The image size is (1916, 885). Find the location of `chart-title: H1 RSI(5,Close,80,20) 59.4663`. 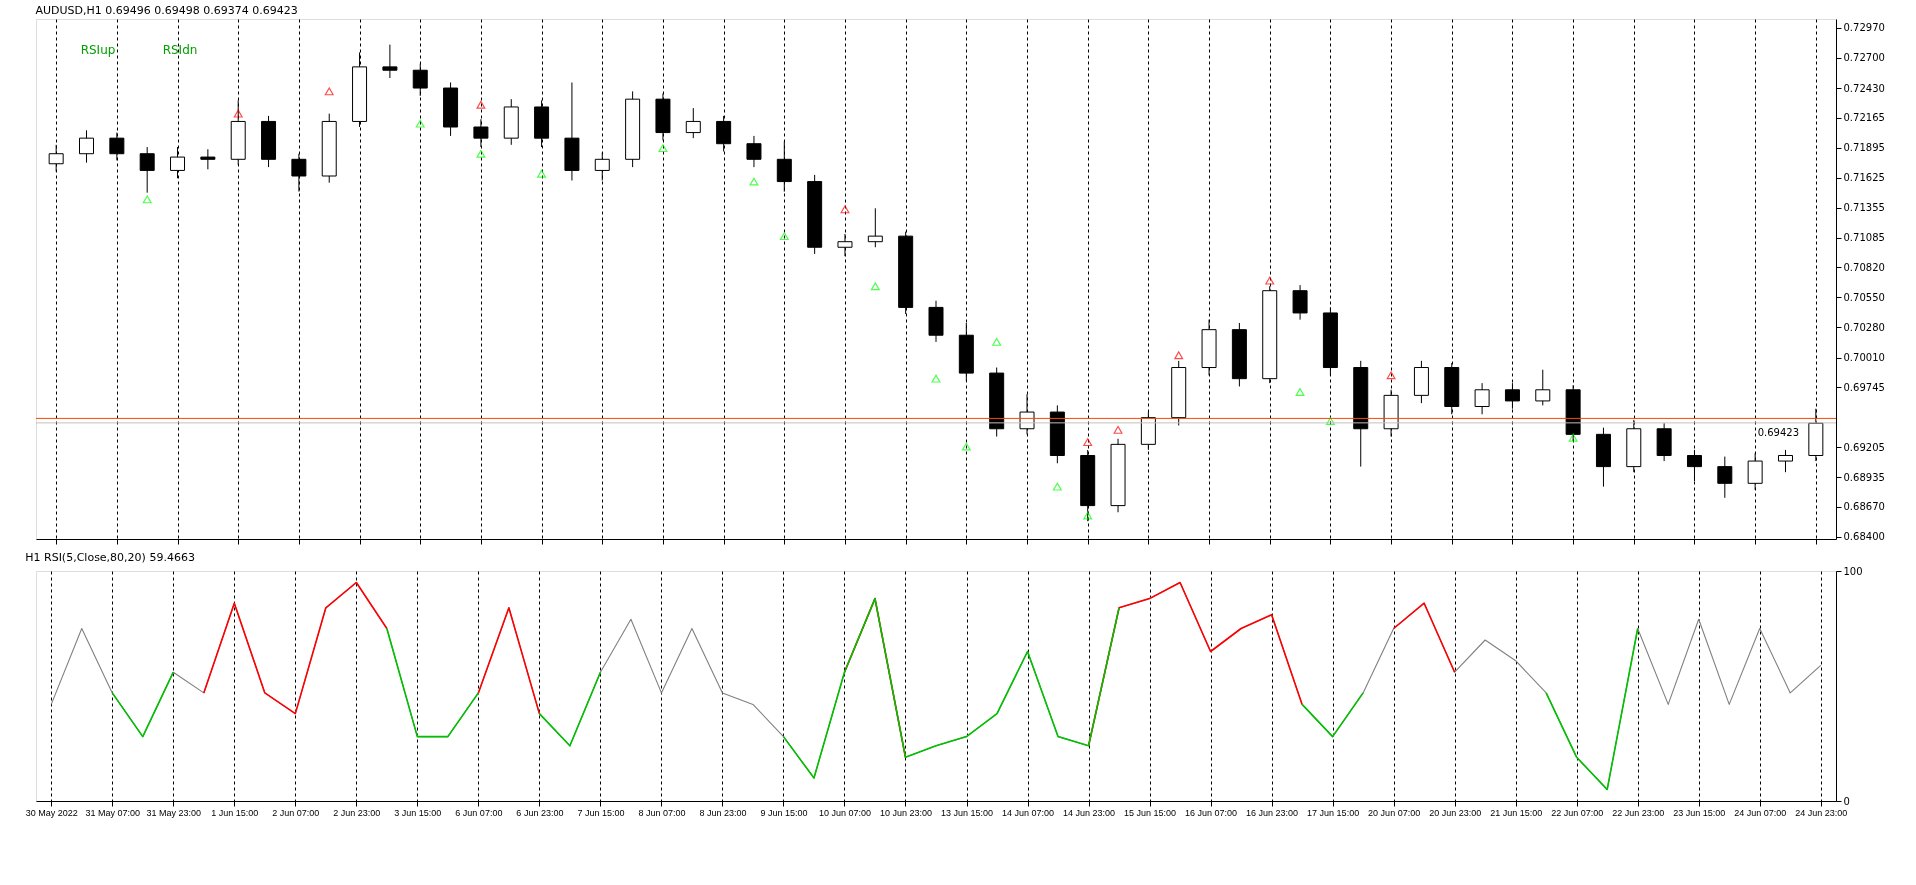

chart-title: H1 RSI(5,Close,80,20) 59.4663 is located at coordinates (110, 557).